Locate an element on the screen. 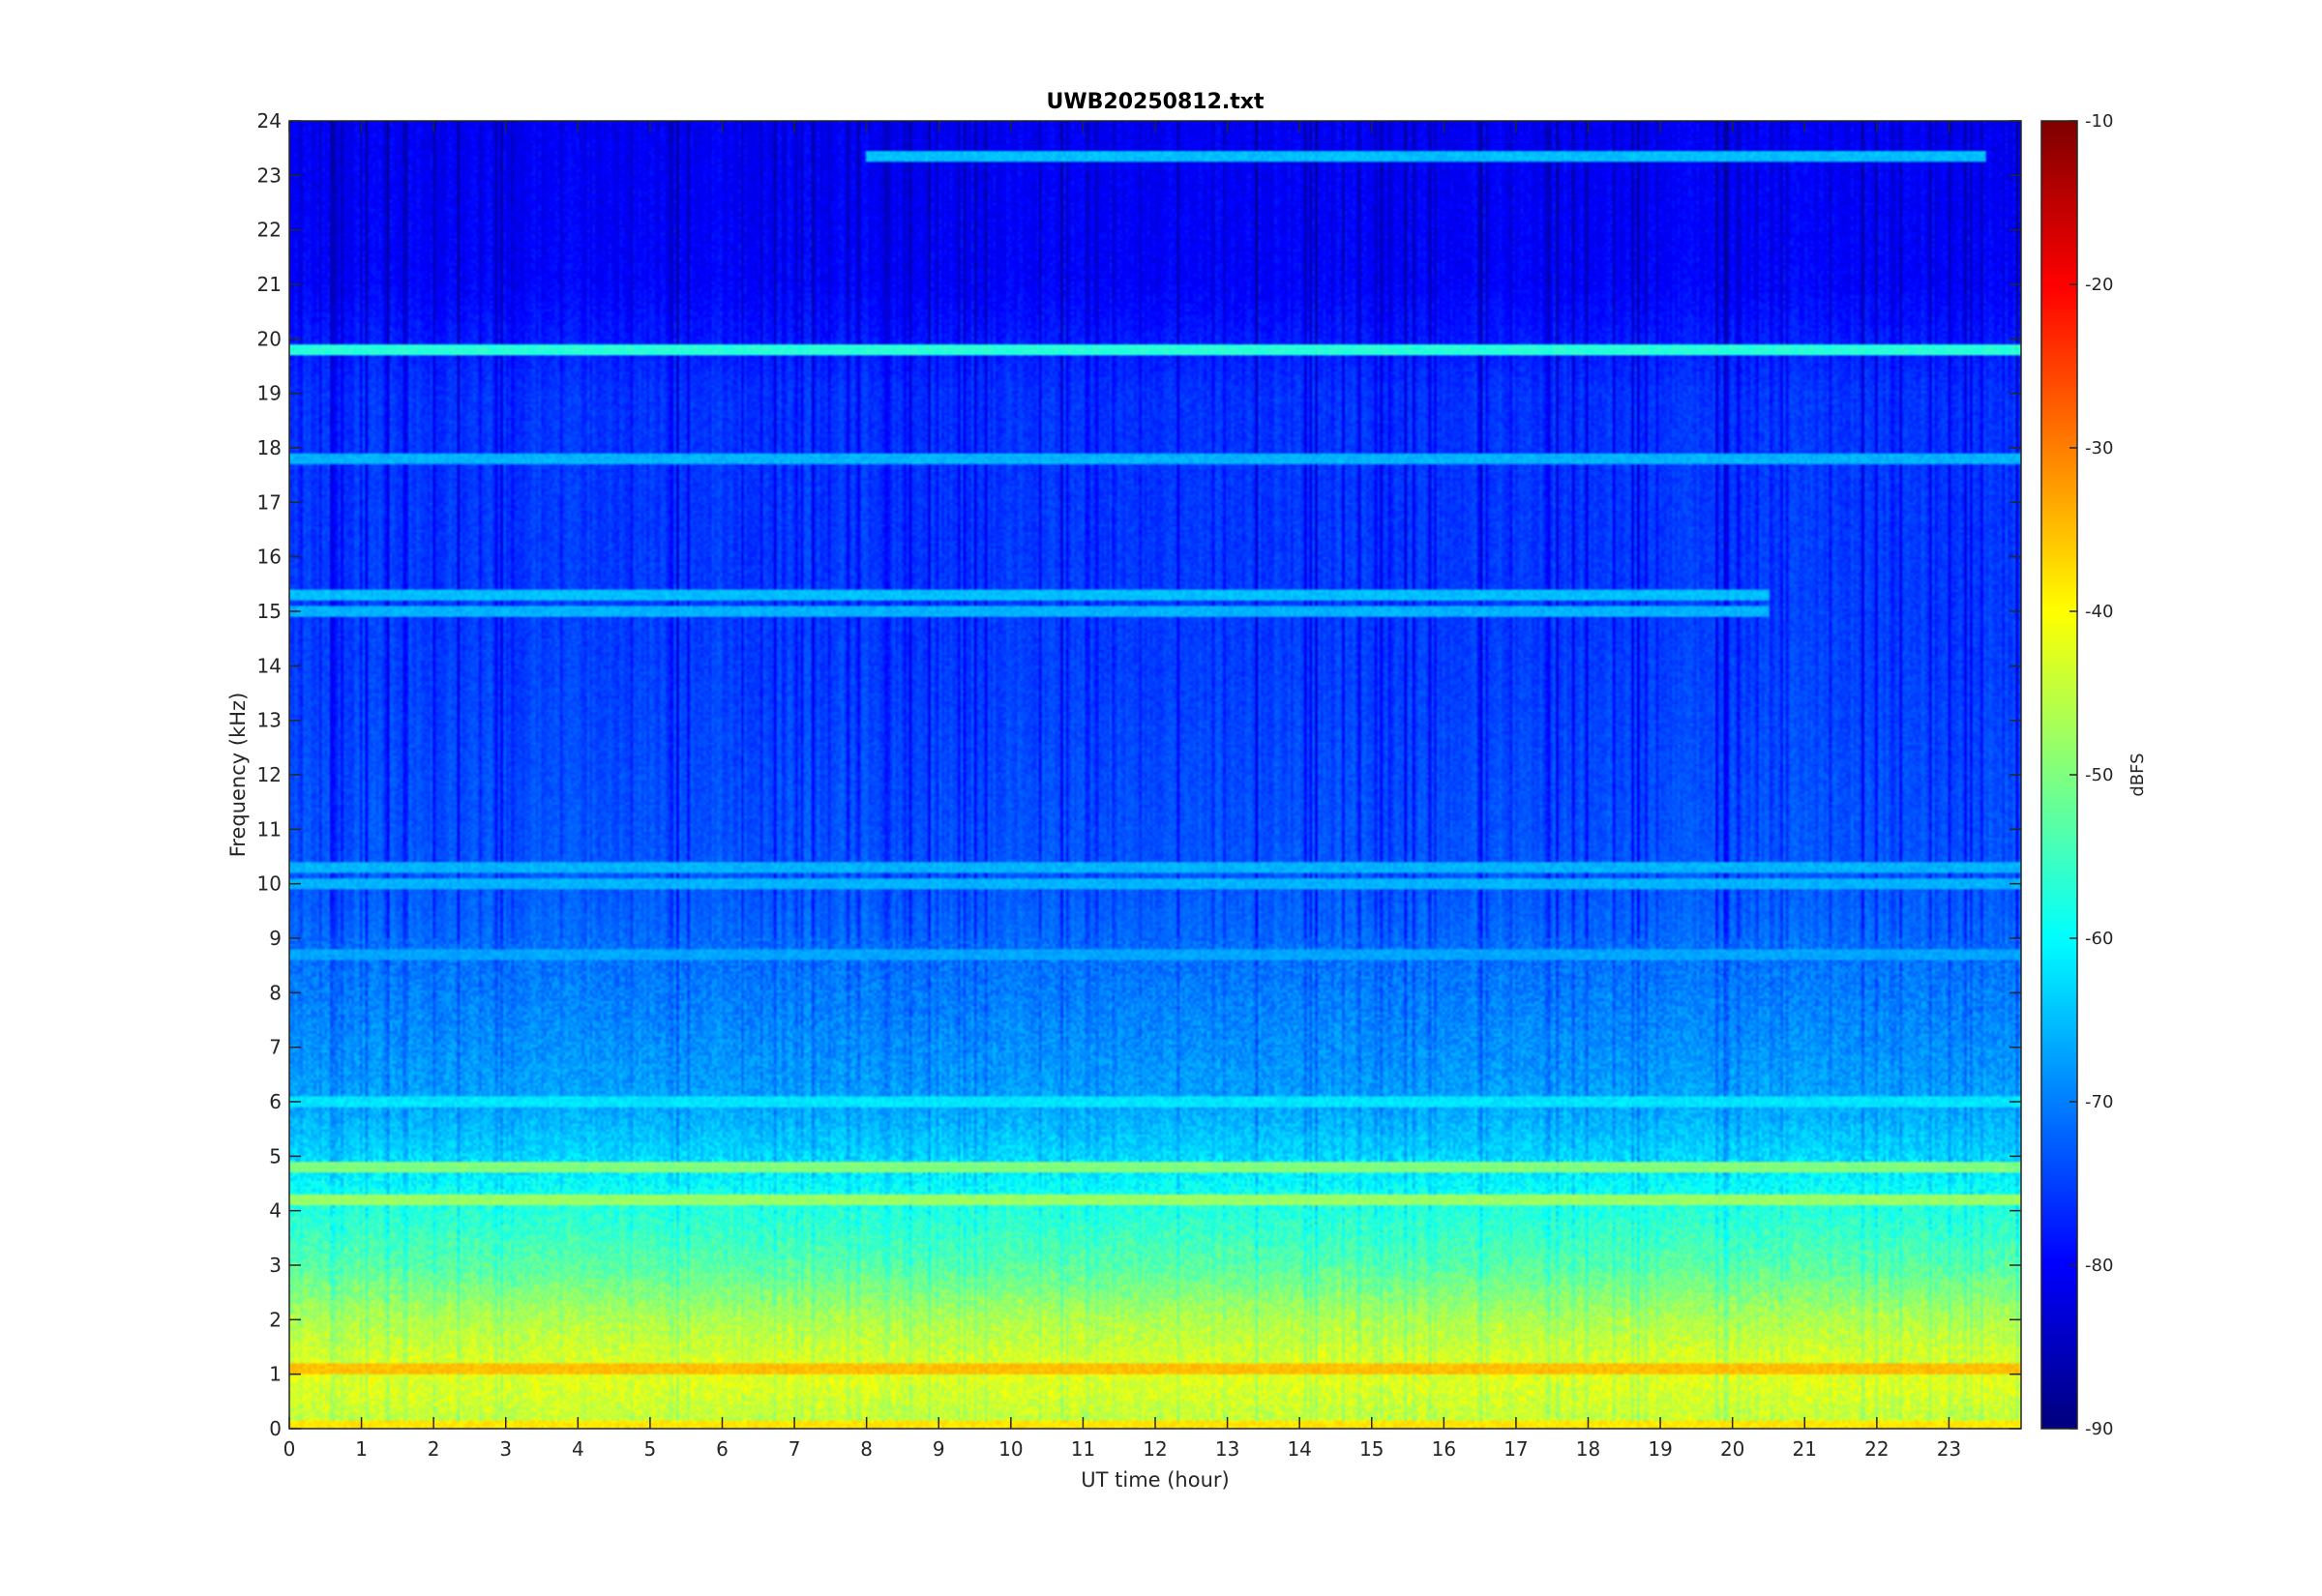  y-tick-label: 24 is located at coordinates (269, 121).